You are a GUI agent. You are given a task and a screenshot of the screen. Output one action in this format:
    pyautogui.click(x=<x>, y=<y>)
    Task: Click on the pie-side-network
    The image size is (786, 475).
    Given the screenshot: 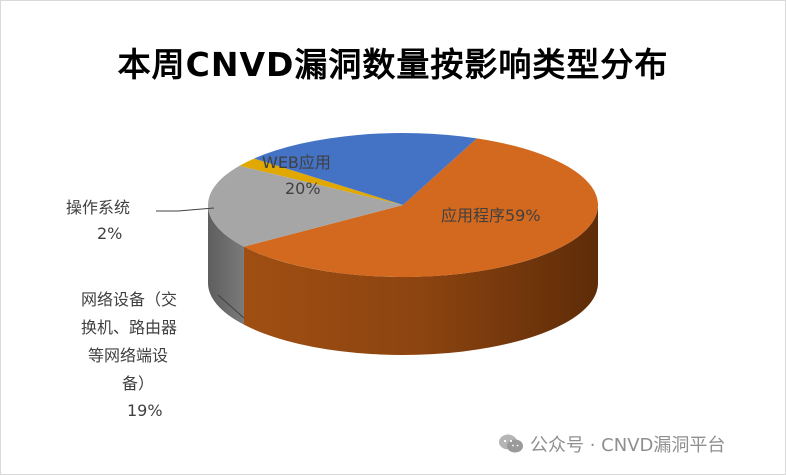 What is the action you would take?
    pyautogui.click(x=226, y=265)
    